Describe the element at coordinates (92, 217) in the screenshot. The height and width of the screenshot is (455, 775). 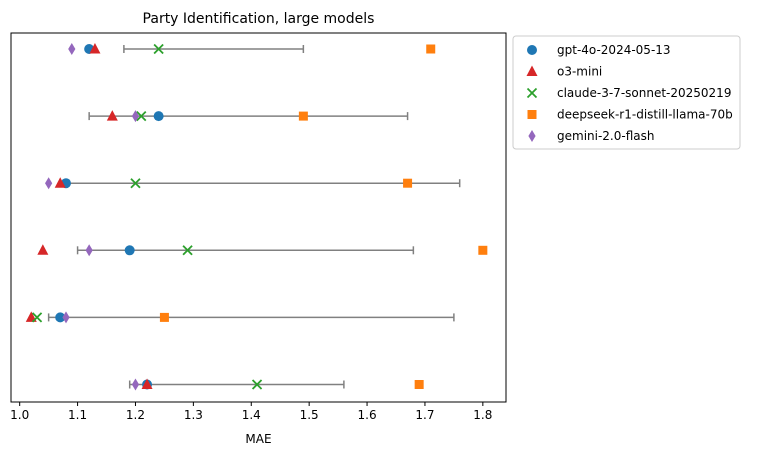
I see `series-diamond` at that location.